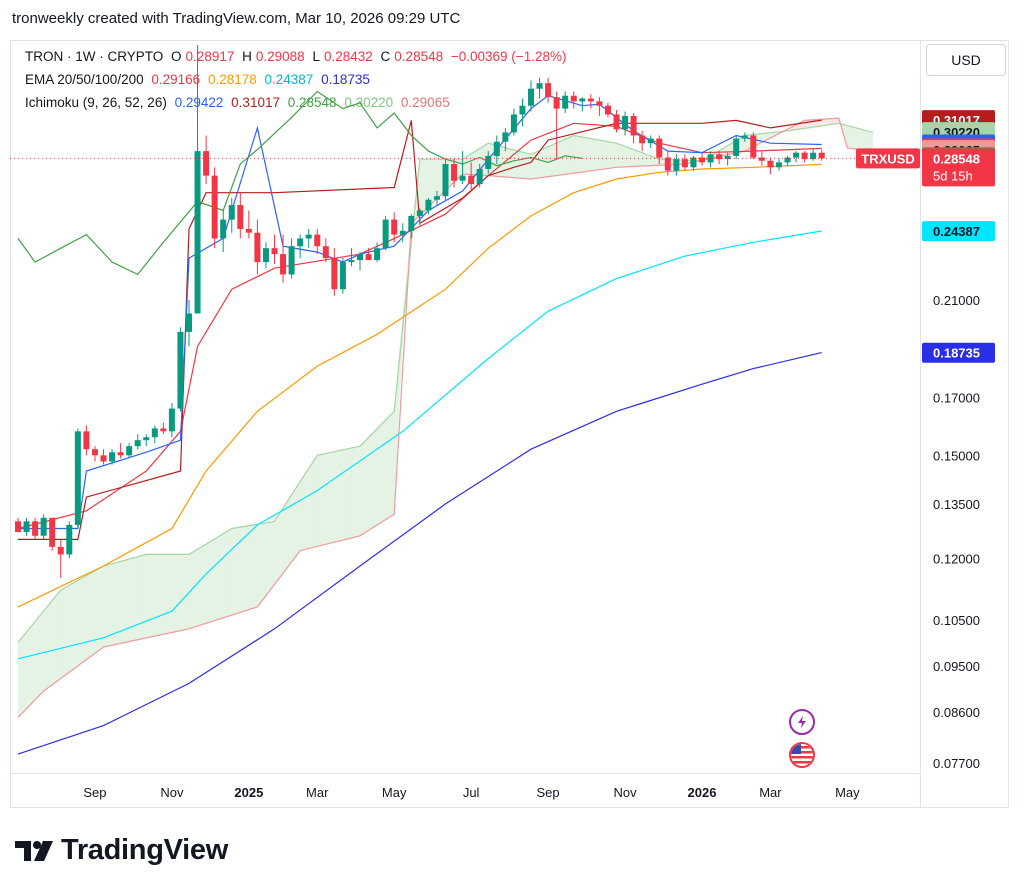 Image resolution: width=1024 pixels, height=889 pixels. I want to click on ema-value-50: 0.28178, so click(232, 79).